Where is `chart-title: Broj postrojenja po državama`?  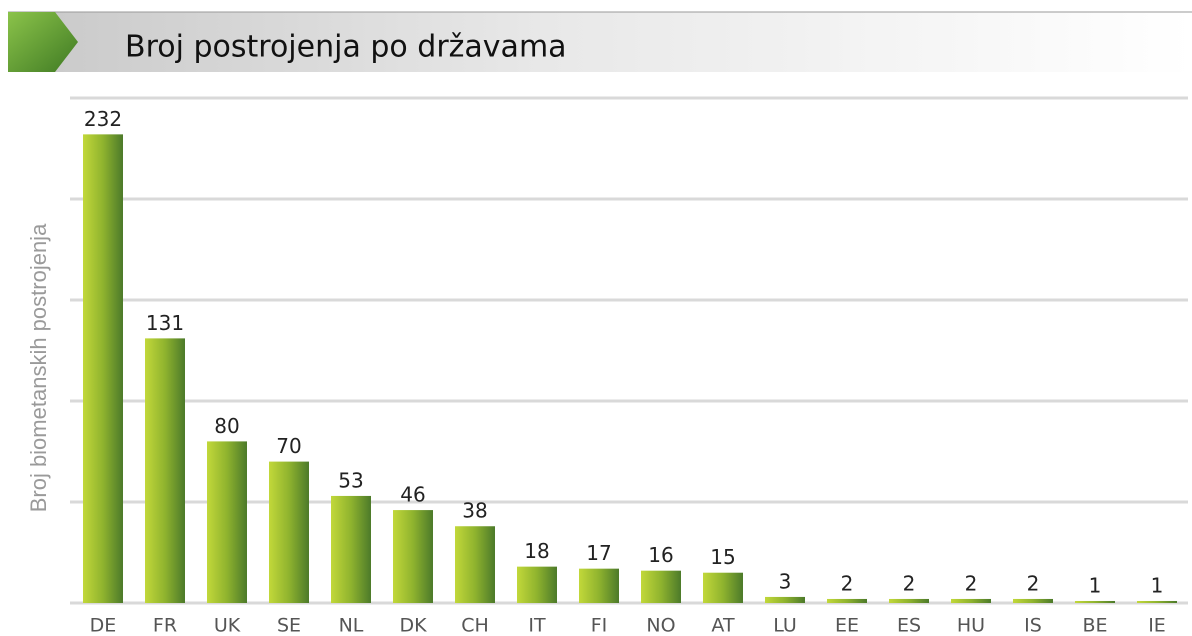
chart-title: Broj postrojenja po državama is located at coordinates (346, 47).